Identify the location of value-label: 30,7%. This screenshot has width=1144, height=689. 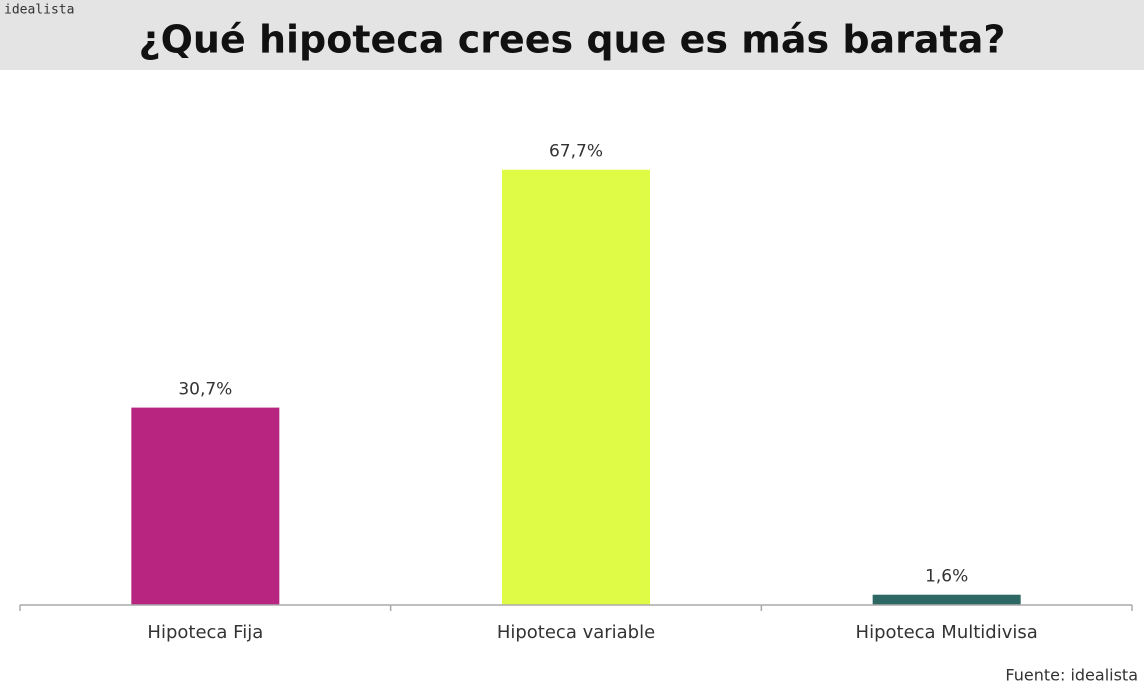
(205, 390).